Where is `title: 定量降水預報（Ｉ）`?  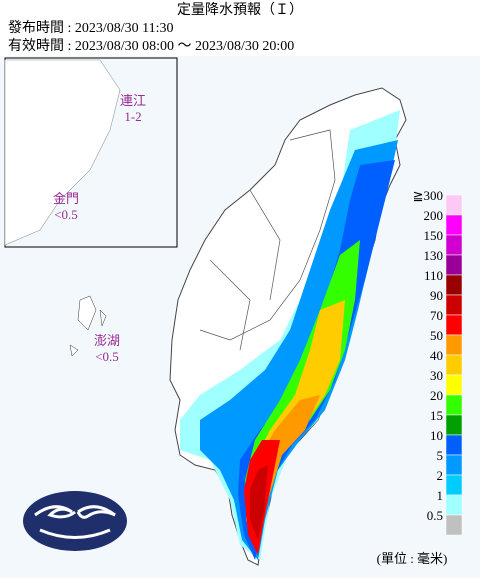 title: 定量降水預報（Ｉ） is located at coordinates (240, 10).